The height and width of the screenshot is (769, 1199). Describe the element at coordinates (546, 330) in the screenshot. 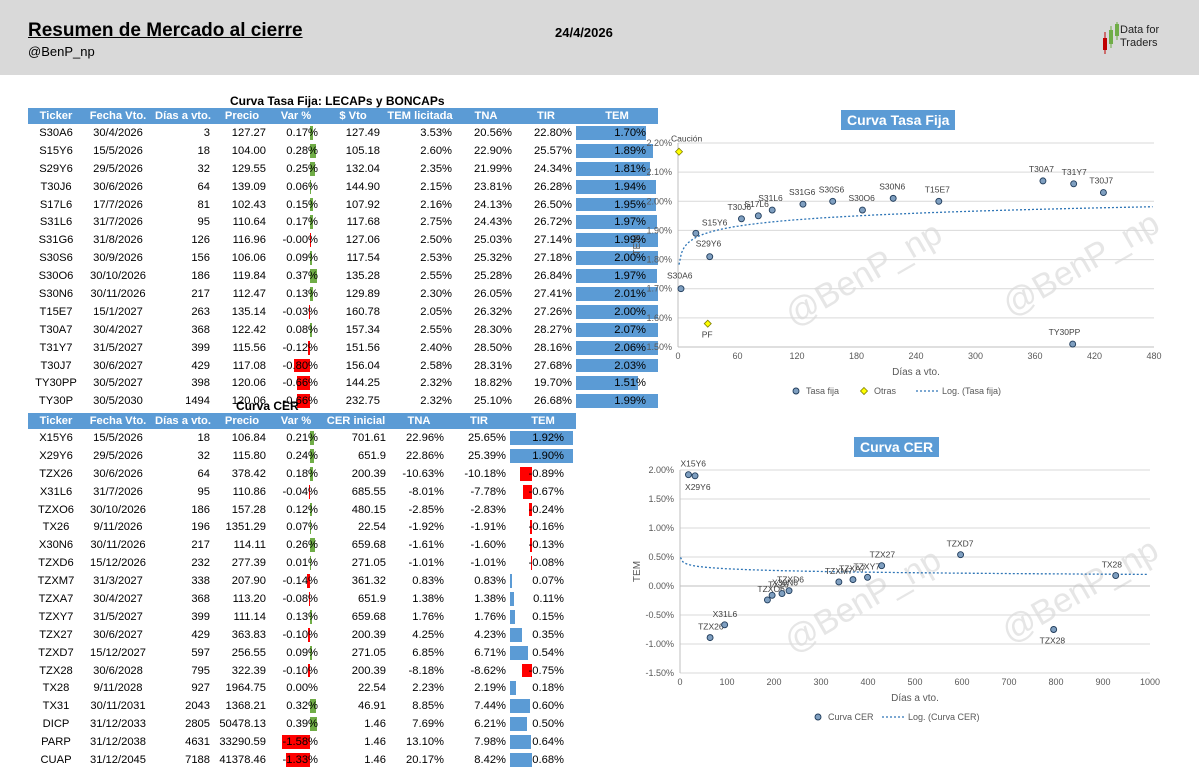

I see `value-cell: 28.27%` at that location.